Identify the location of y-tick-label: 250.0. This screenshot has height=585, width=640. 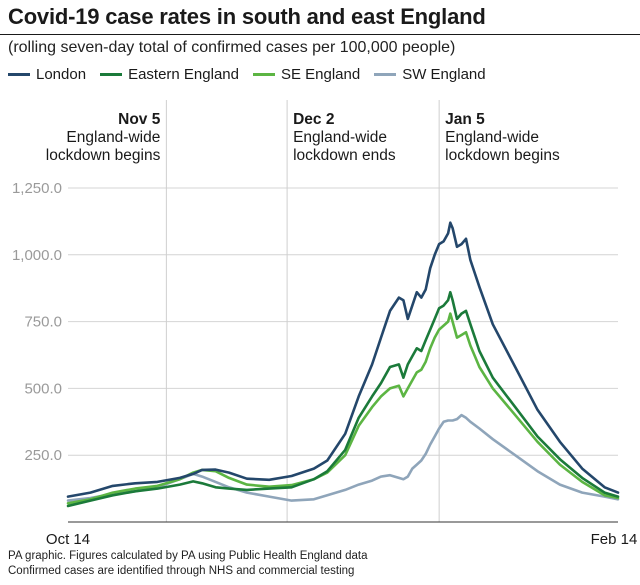
(43, 455).